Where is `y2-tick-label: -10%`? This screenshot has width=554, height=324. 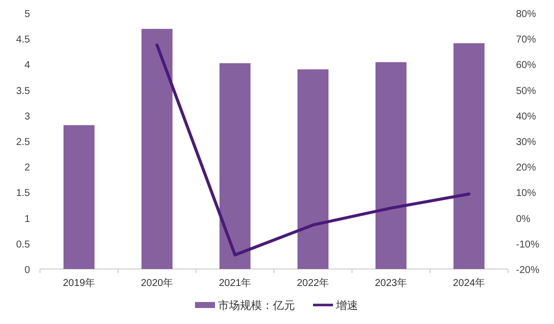
y2-tick-label: -10% is located at coordinates (528, 244).